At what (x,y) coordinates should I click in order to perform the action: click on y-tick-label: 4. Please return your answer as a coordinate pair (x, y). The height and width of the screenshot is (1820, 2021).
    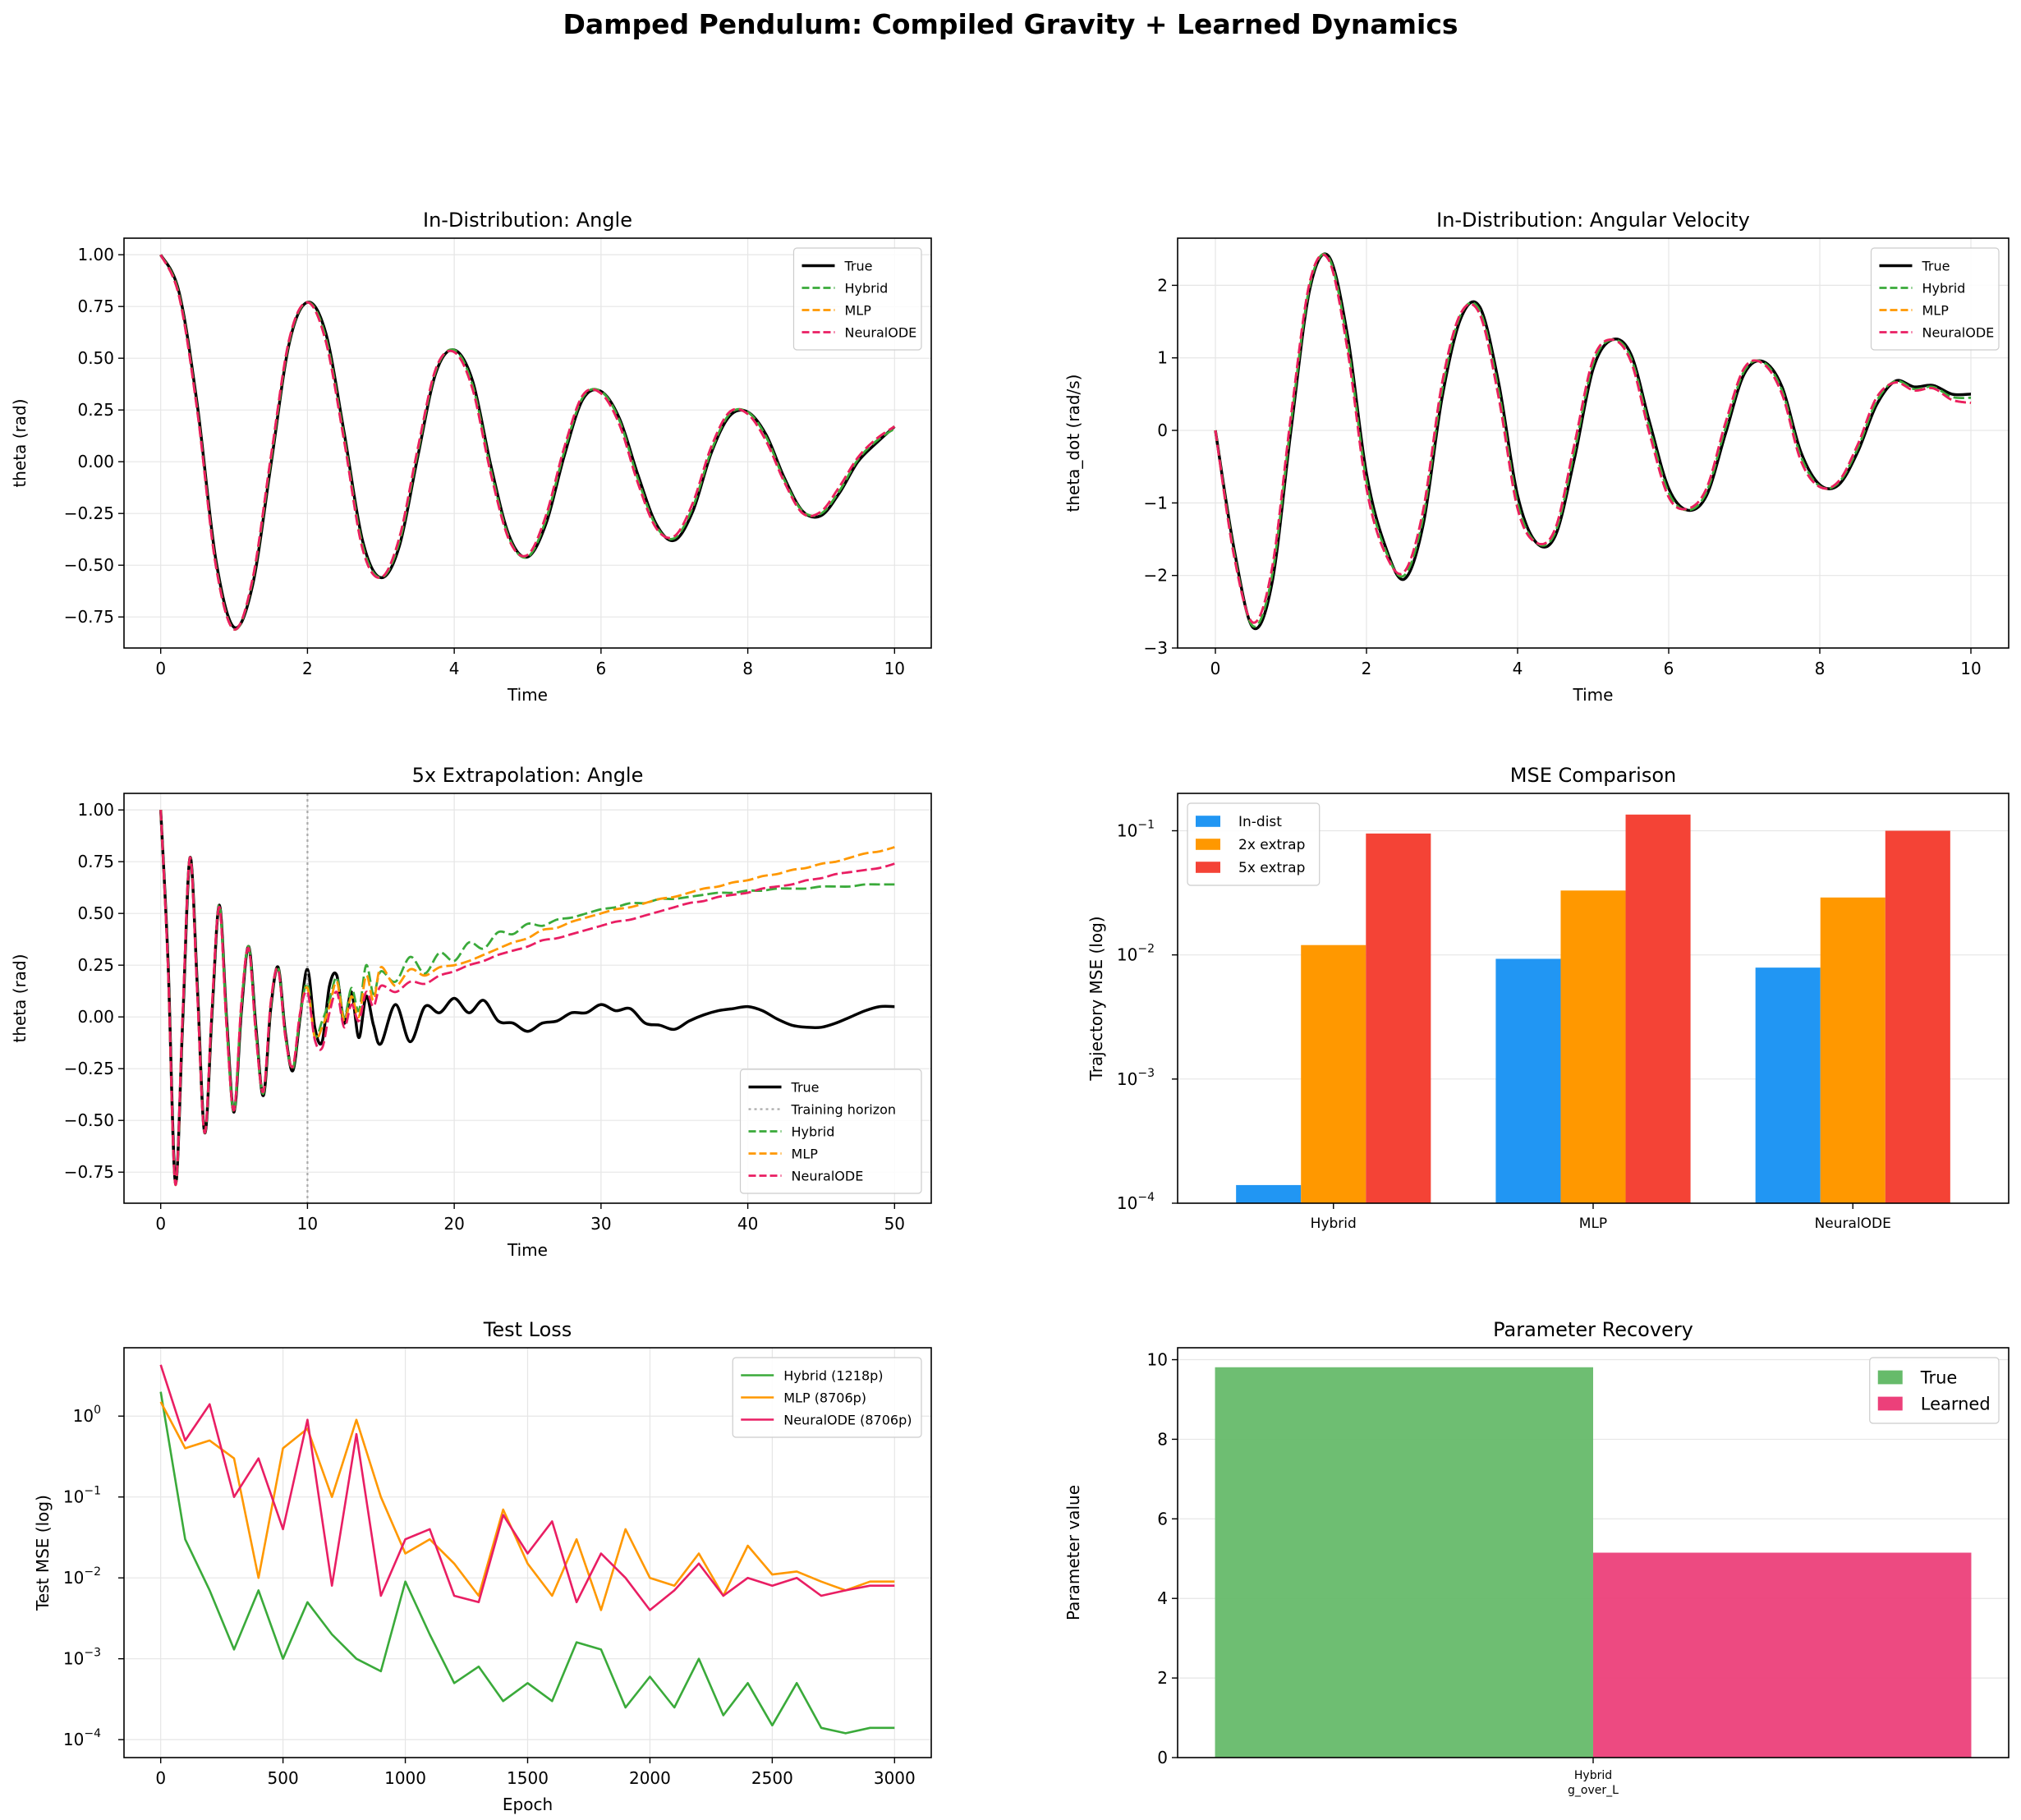
    Looking at the image, I should click on (1162, 1598).